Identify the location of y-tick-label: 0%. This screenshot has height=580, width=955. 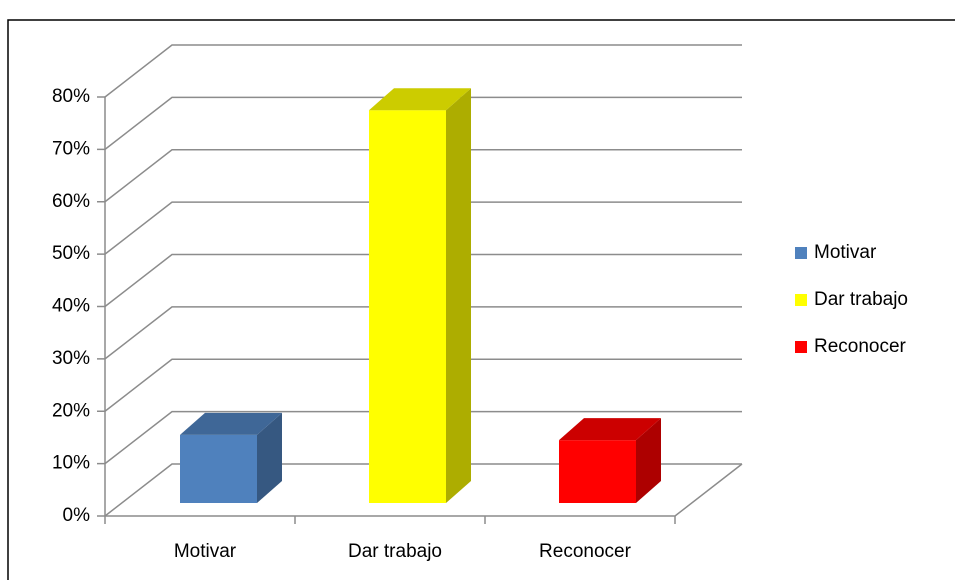
(77, 515).